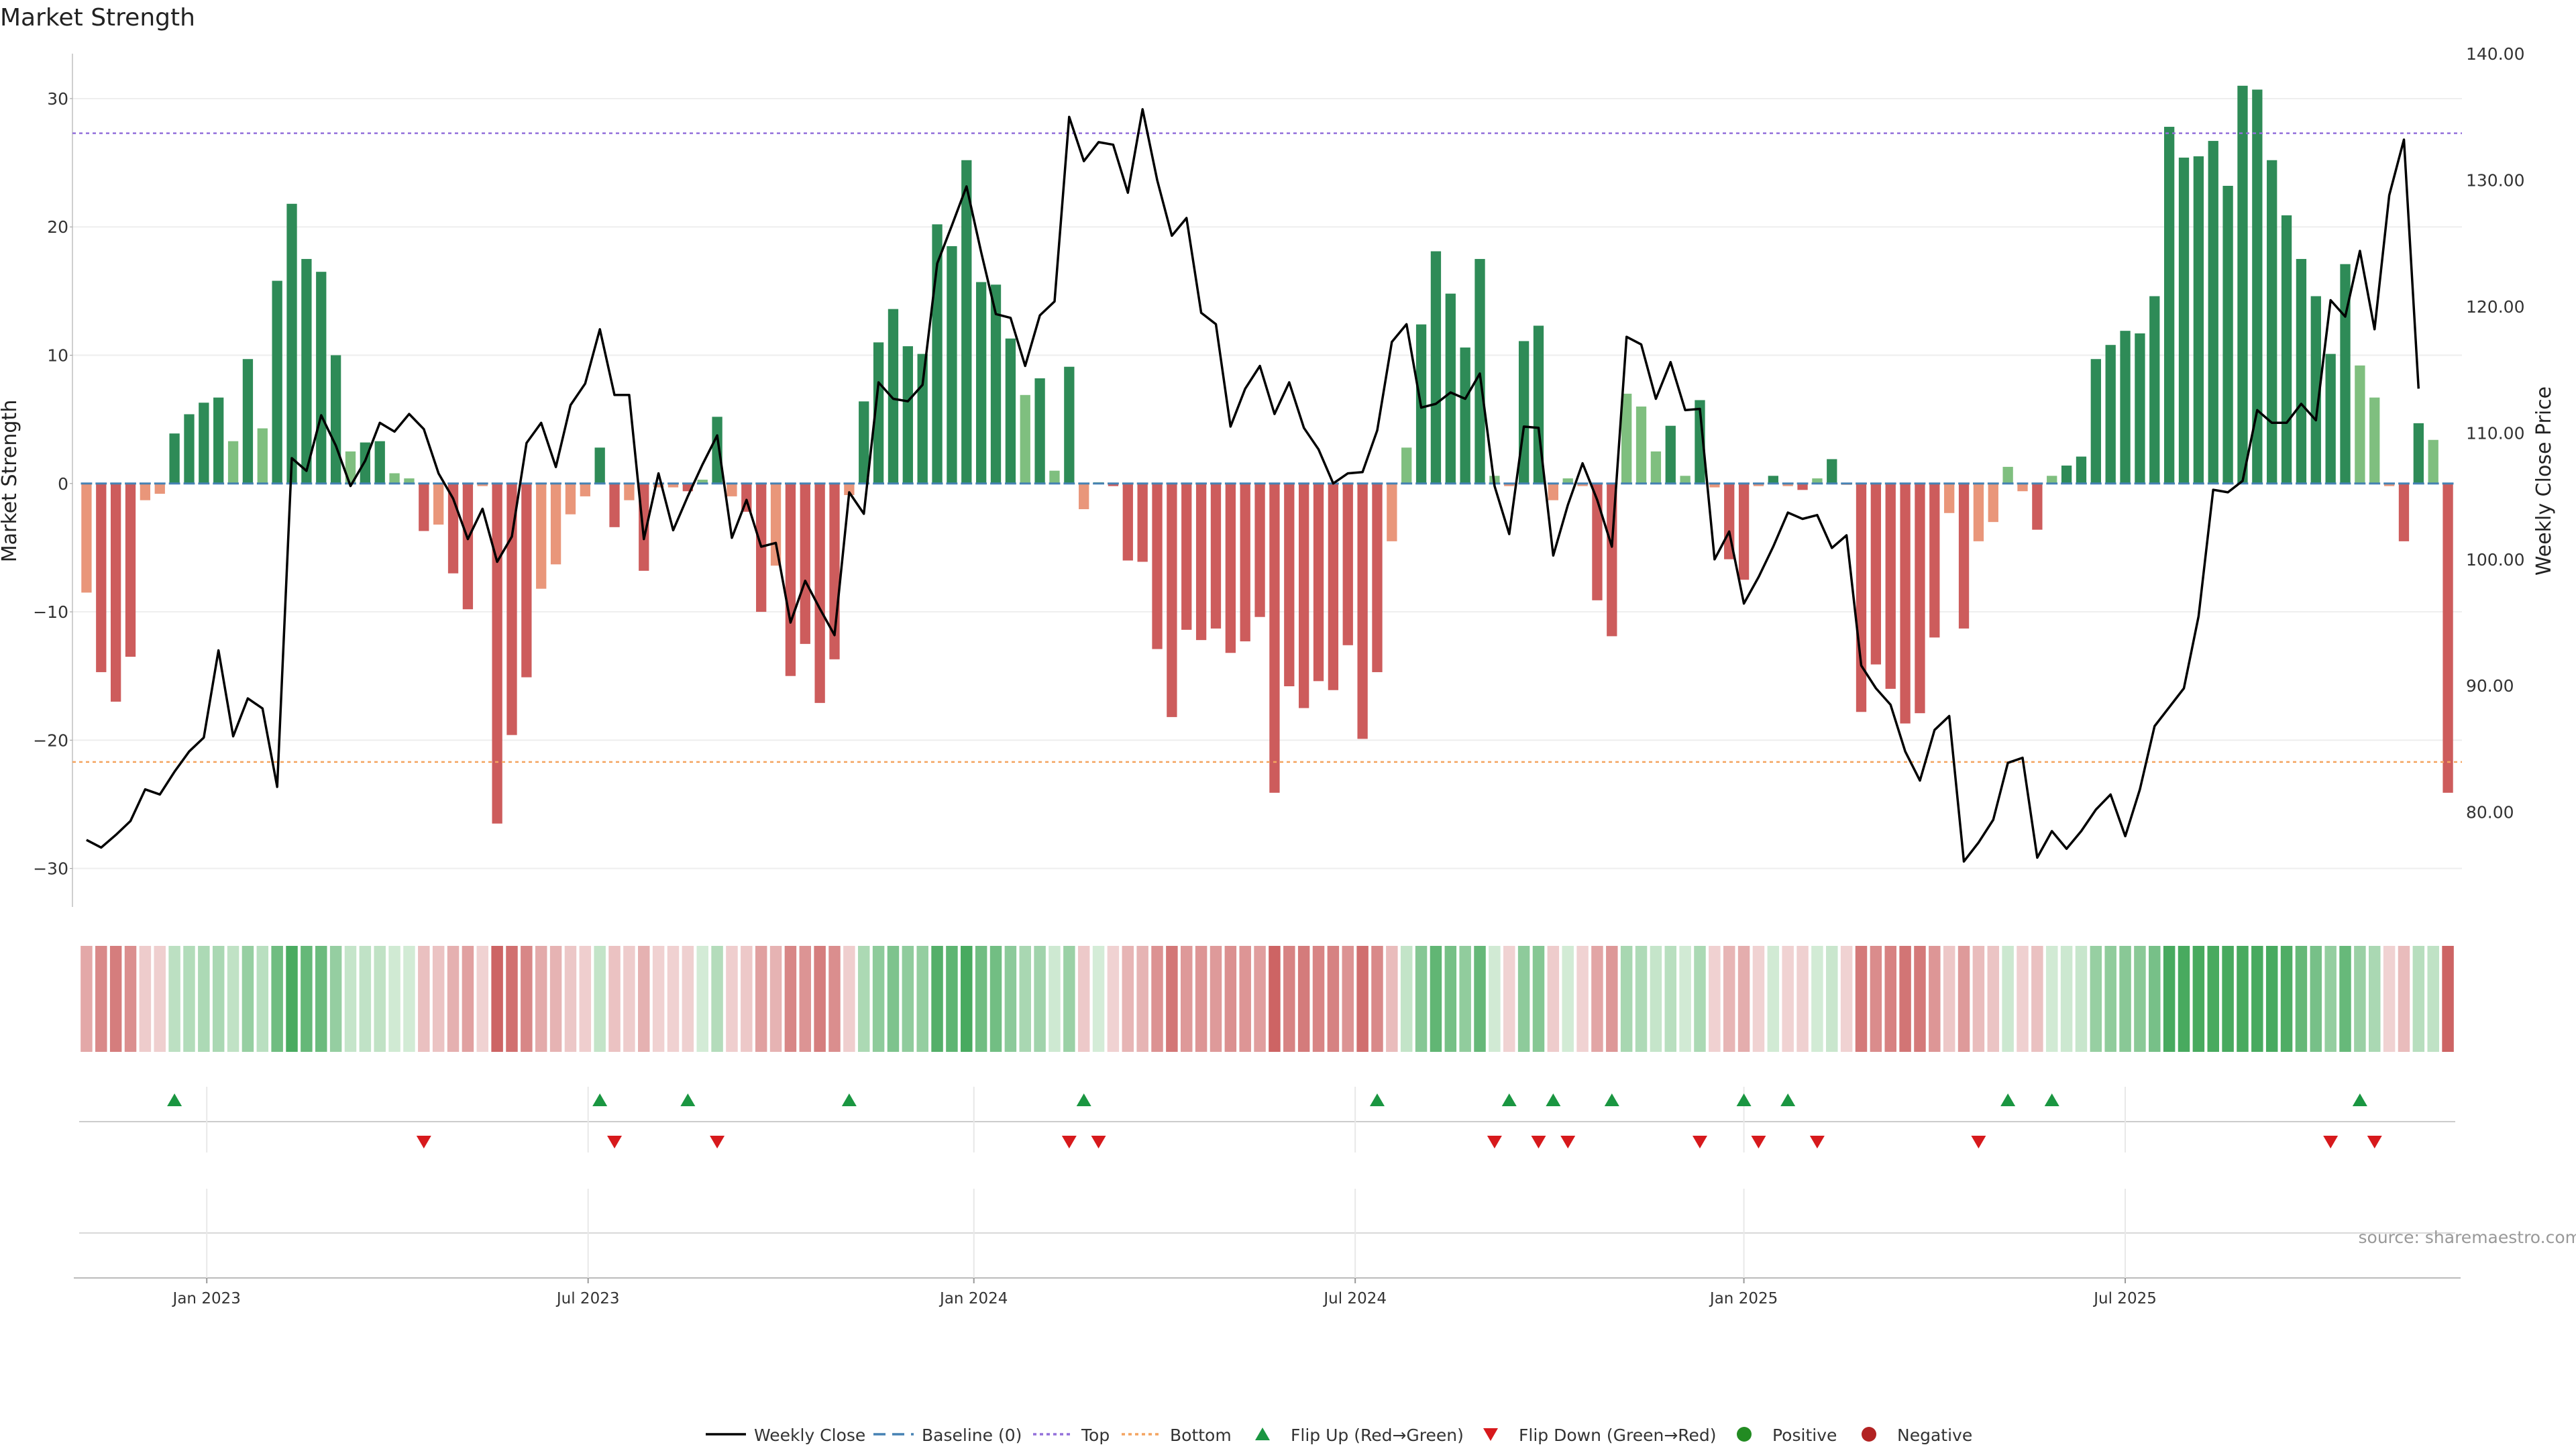 This screenshot has height=1449, width=2576. What do you see at coordinates (2495, 433) in the screenshot?
I see `right-tick-labels: 140.00 130.00 120.00 110.00 100.00 90.00 80.00` at bounding box center [2495, 433].